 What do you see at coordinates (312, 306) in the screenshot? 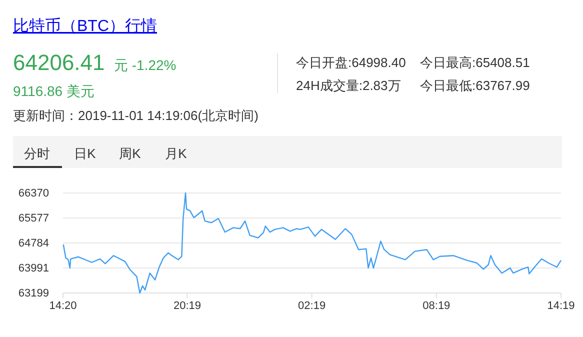
I see `x-tick-label: 02:19` at bounding box center [312, 306].